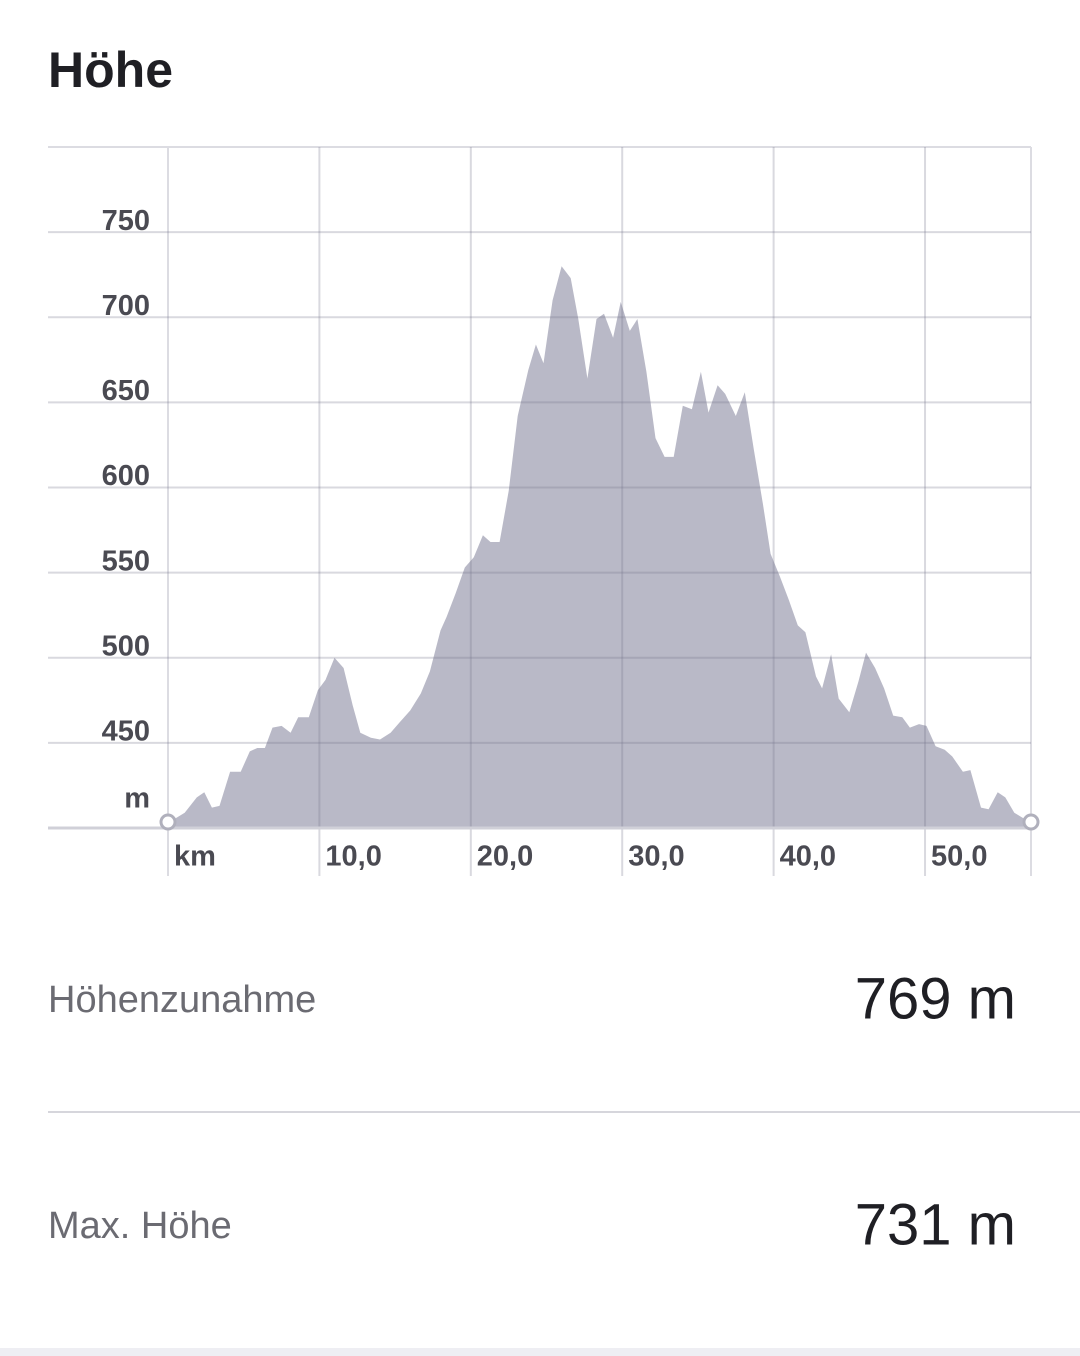 This screenshot has height=1356, width=1080. I want to click on y-tick-label: 500, so click(126, 646).